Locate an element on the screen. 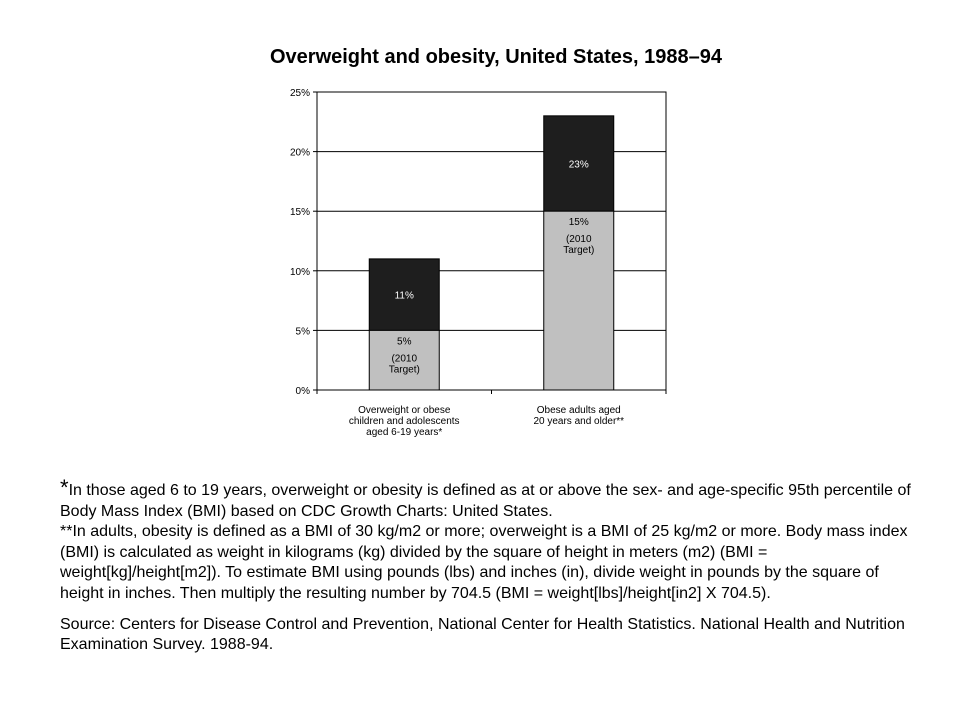 The width and height of the screenshot is (960, 720). x-category-label: Overweight or obese is located at coordinates (404, 410).